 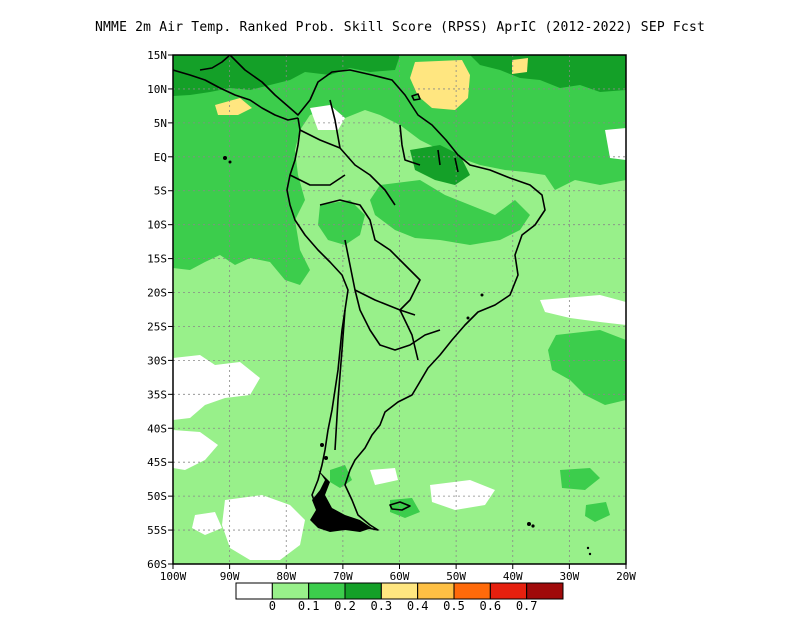 I want to click on longitude-label: 100W, so click(x=173, y=576).